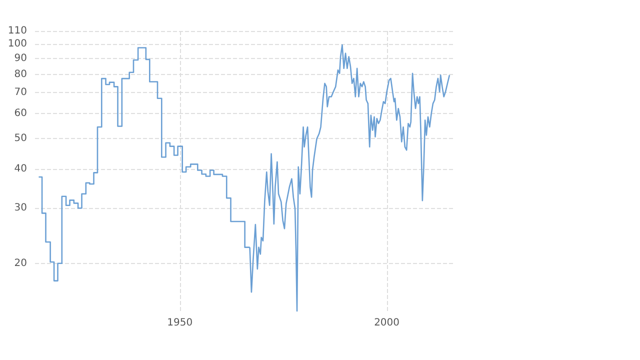 The image size is (640, 360). Describe the element at coordinates (20, 263) in the screenshot. I see `y-tick-label: 20` at that location.